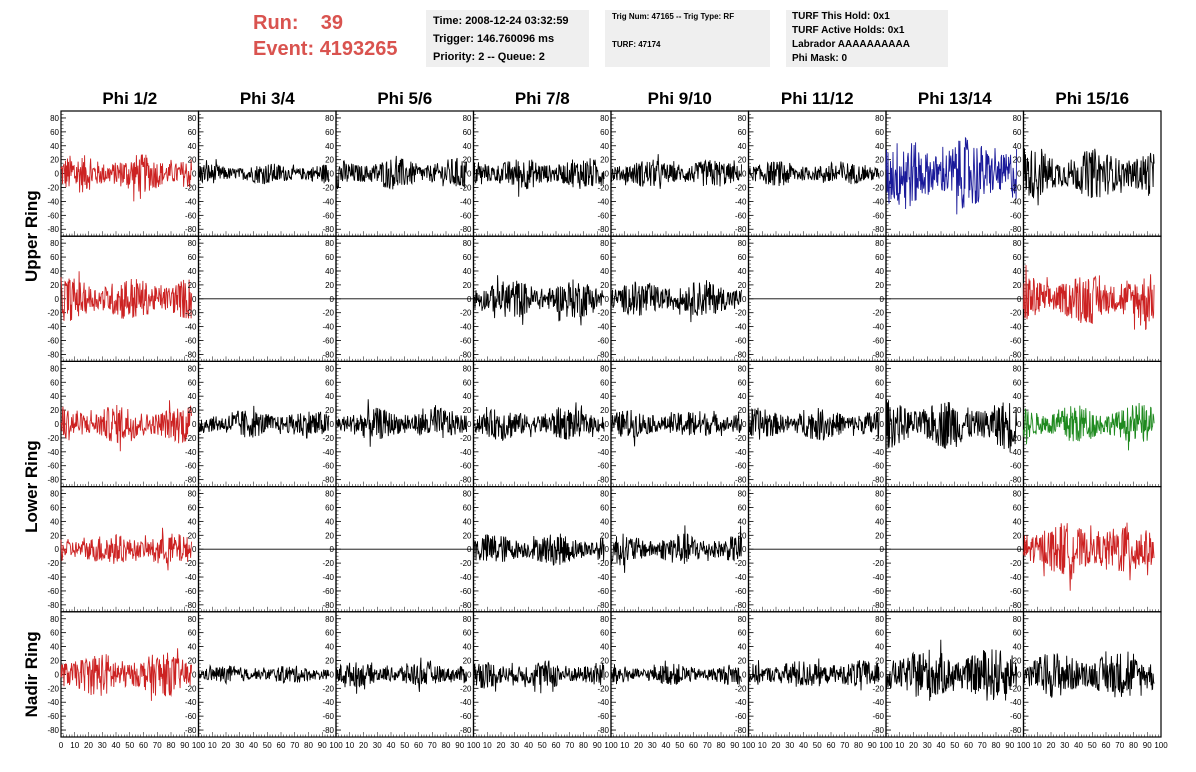 The image size is (1196, 772). Describe the element at coordinates (404, 745) in the screenshot. I see `x-tick-label: 50` at that location.